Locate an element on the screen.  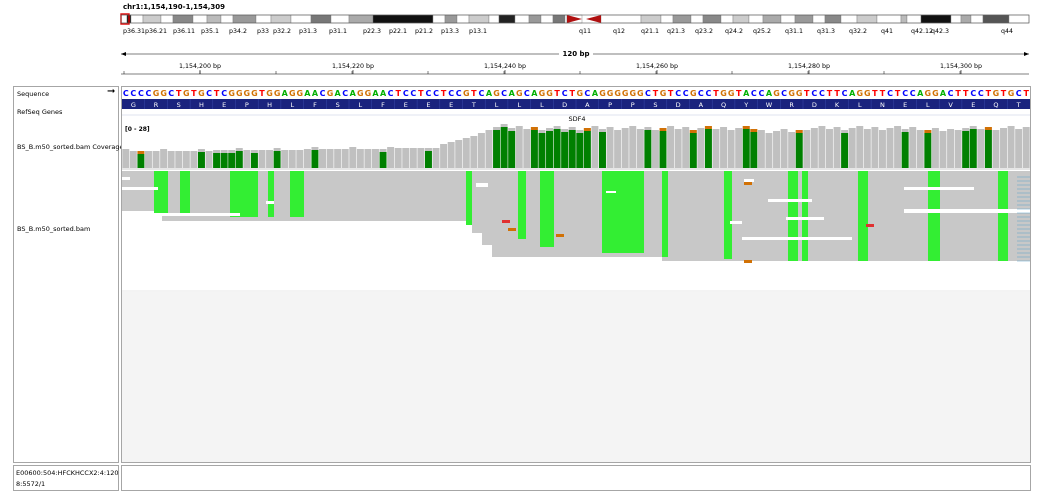
ruler-tick-label: 1,154,200 bp is located at coordinates (200, 66).